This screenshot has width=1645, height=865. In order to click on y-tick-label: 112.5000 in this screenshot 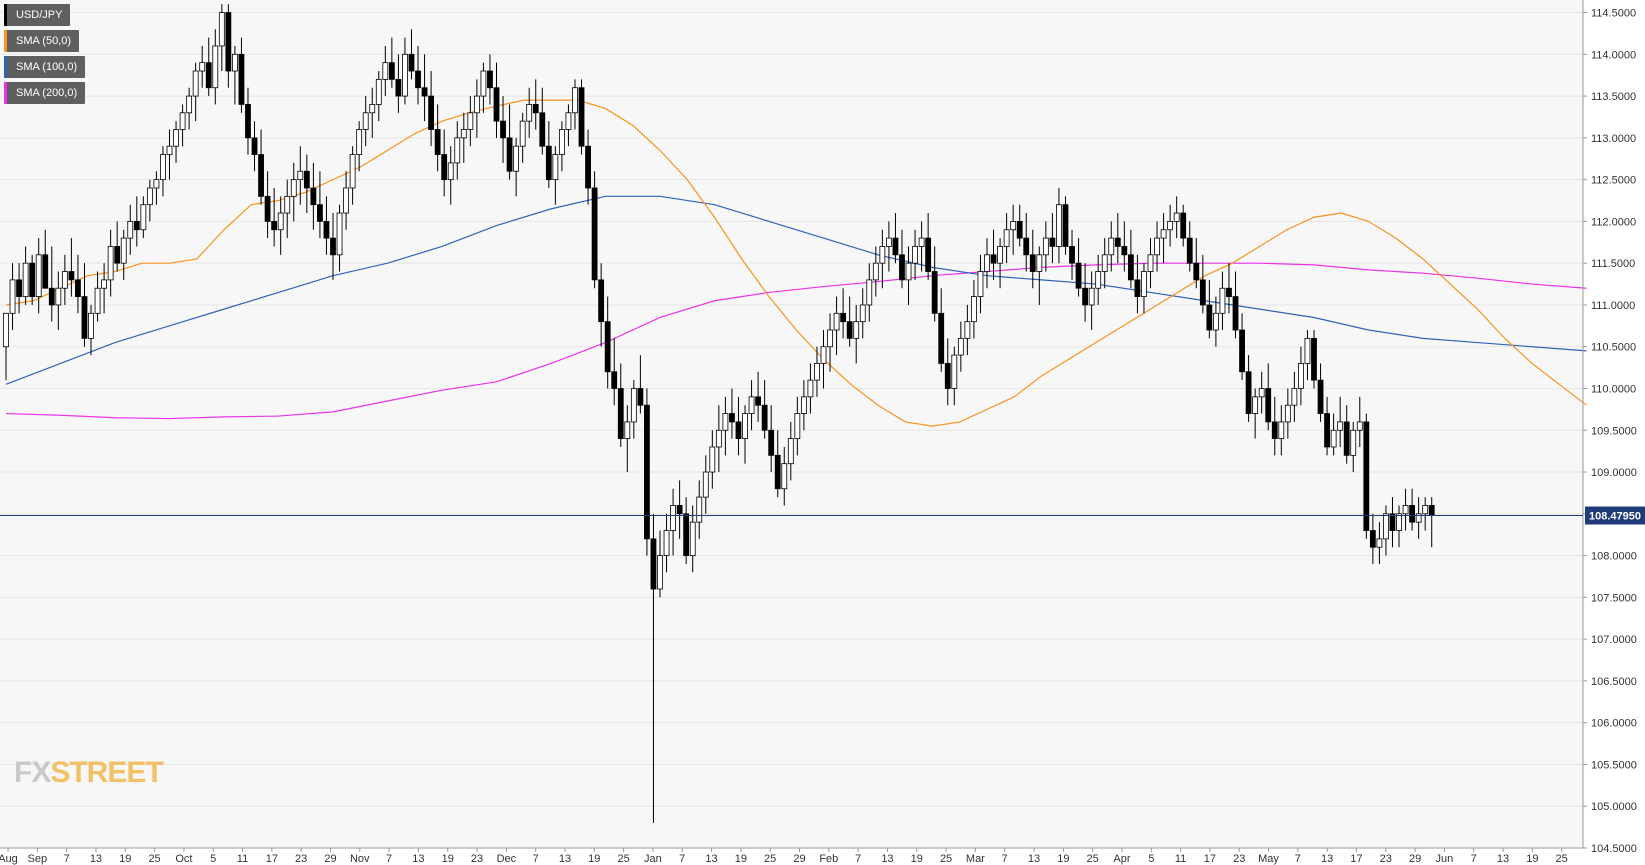, I will do `click(1613, 181)`.